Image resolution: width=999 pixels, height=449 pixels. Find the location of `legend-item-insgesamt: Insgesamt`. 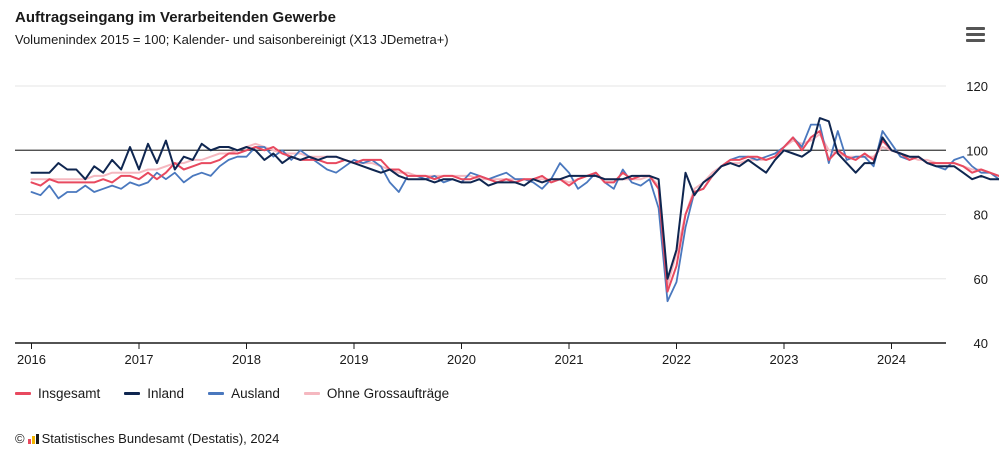

legend-item-insgesamt: Insgesamt is located at coordinates (57, 393).